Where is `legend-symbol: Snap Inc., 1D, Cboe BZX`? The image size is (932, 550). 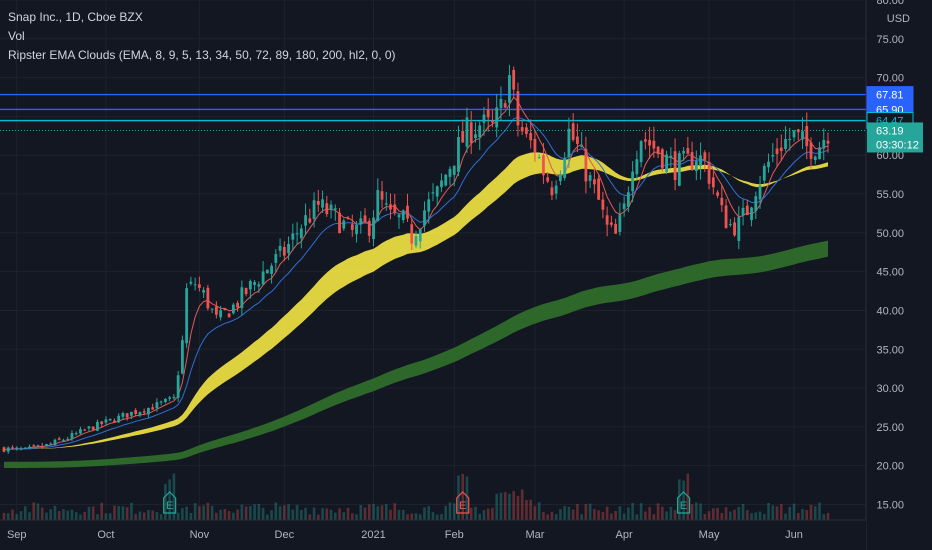 legend-symbol: Snap Inc., 1D, Cboe BZX is located at coordinates (202, 17).